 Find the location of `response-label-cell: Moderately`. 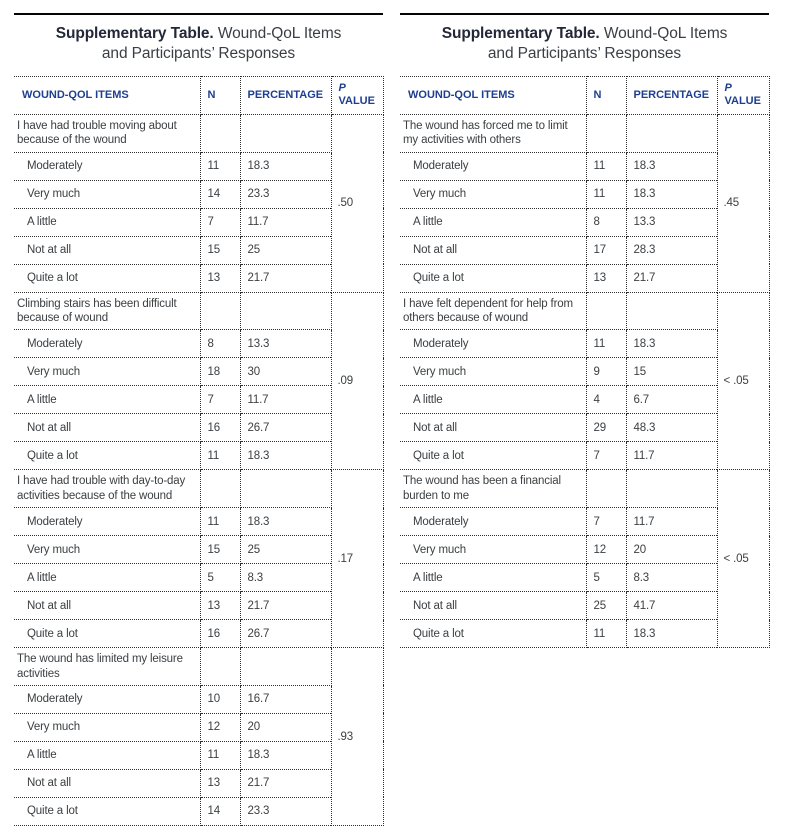

response-label-cell: Moderately is located at coordinates (107, 522).